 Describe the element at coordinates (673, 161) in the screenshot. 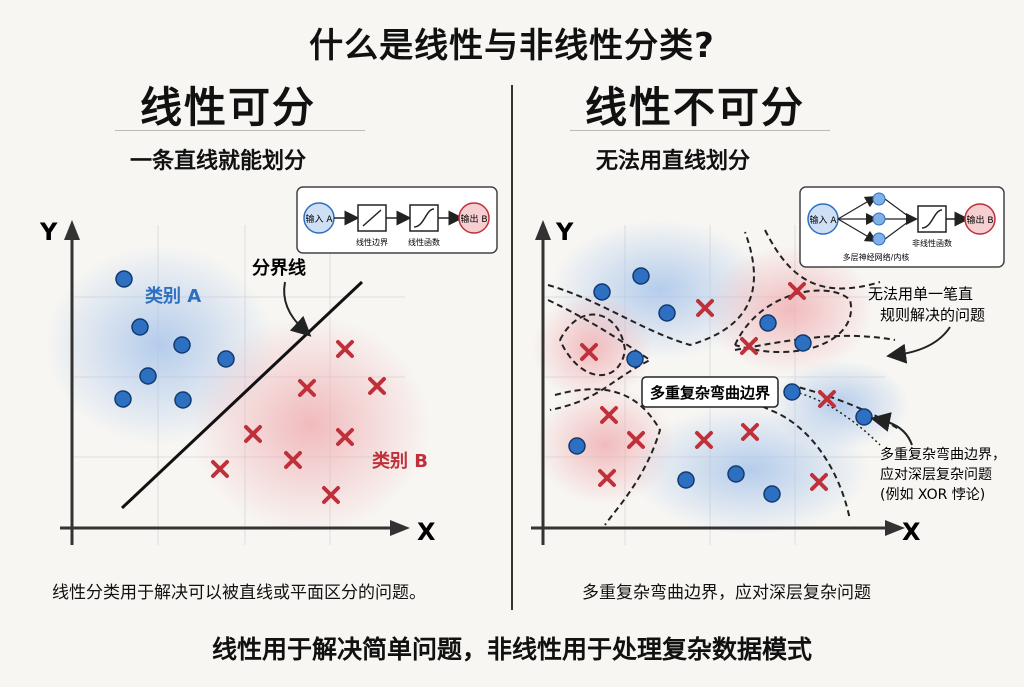

I see `right-subheading: 无法用直线划分` at that location.